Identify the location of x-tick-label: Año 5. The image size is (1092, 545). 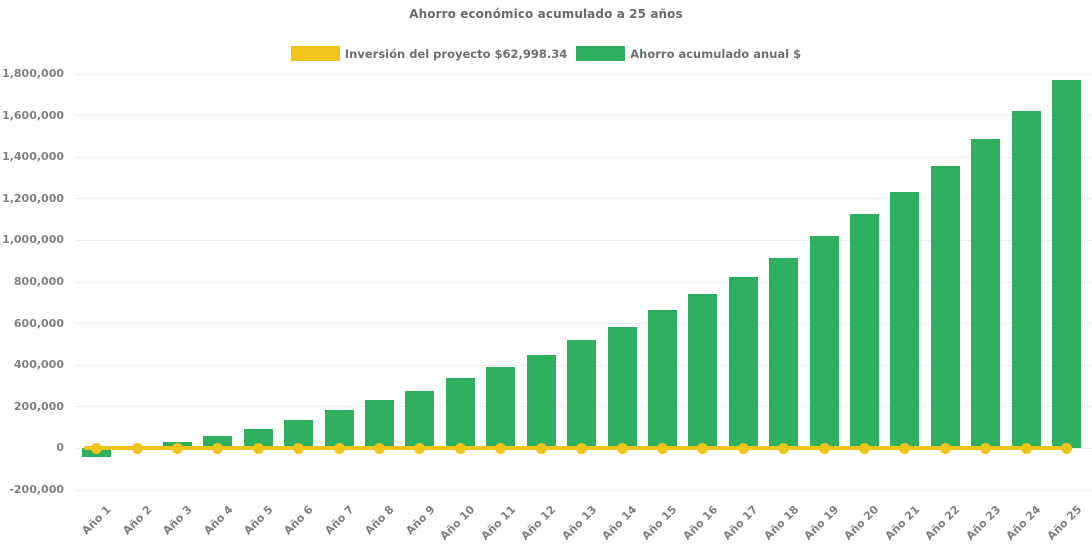
(258, 520).